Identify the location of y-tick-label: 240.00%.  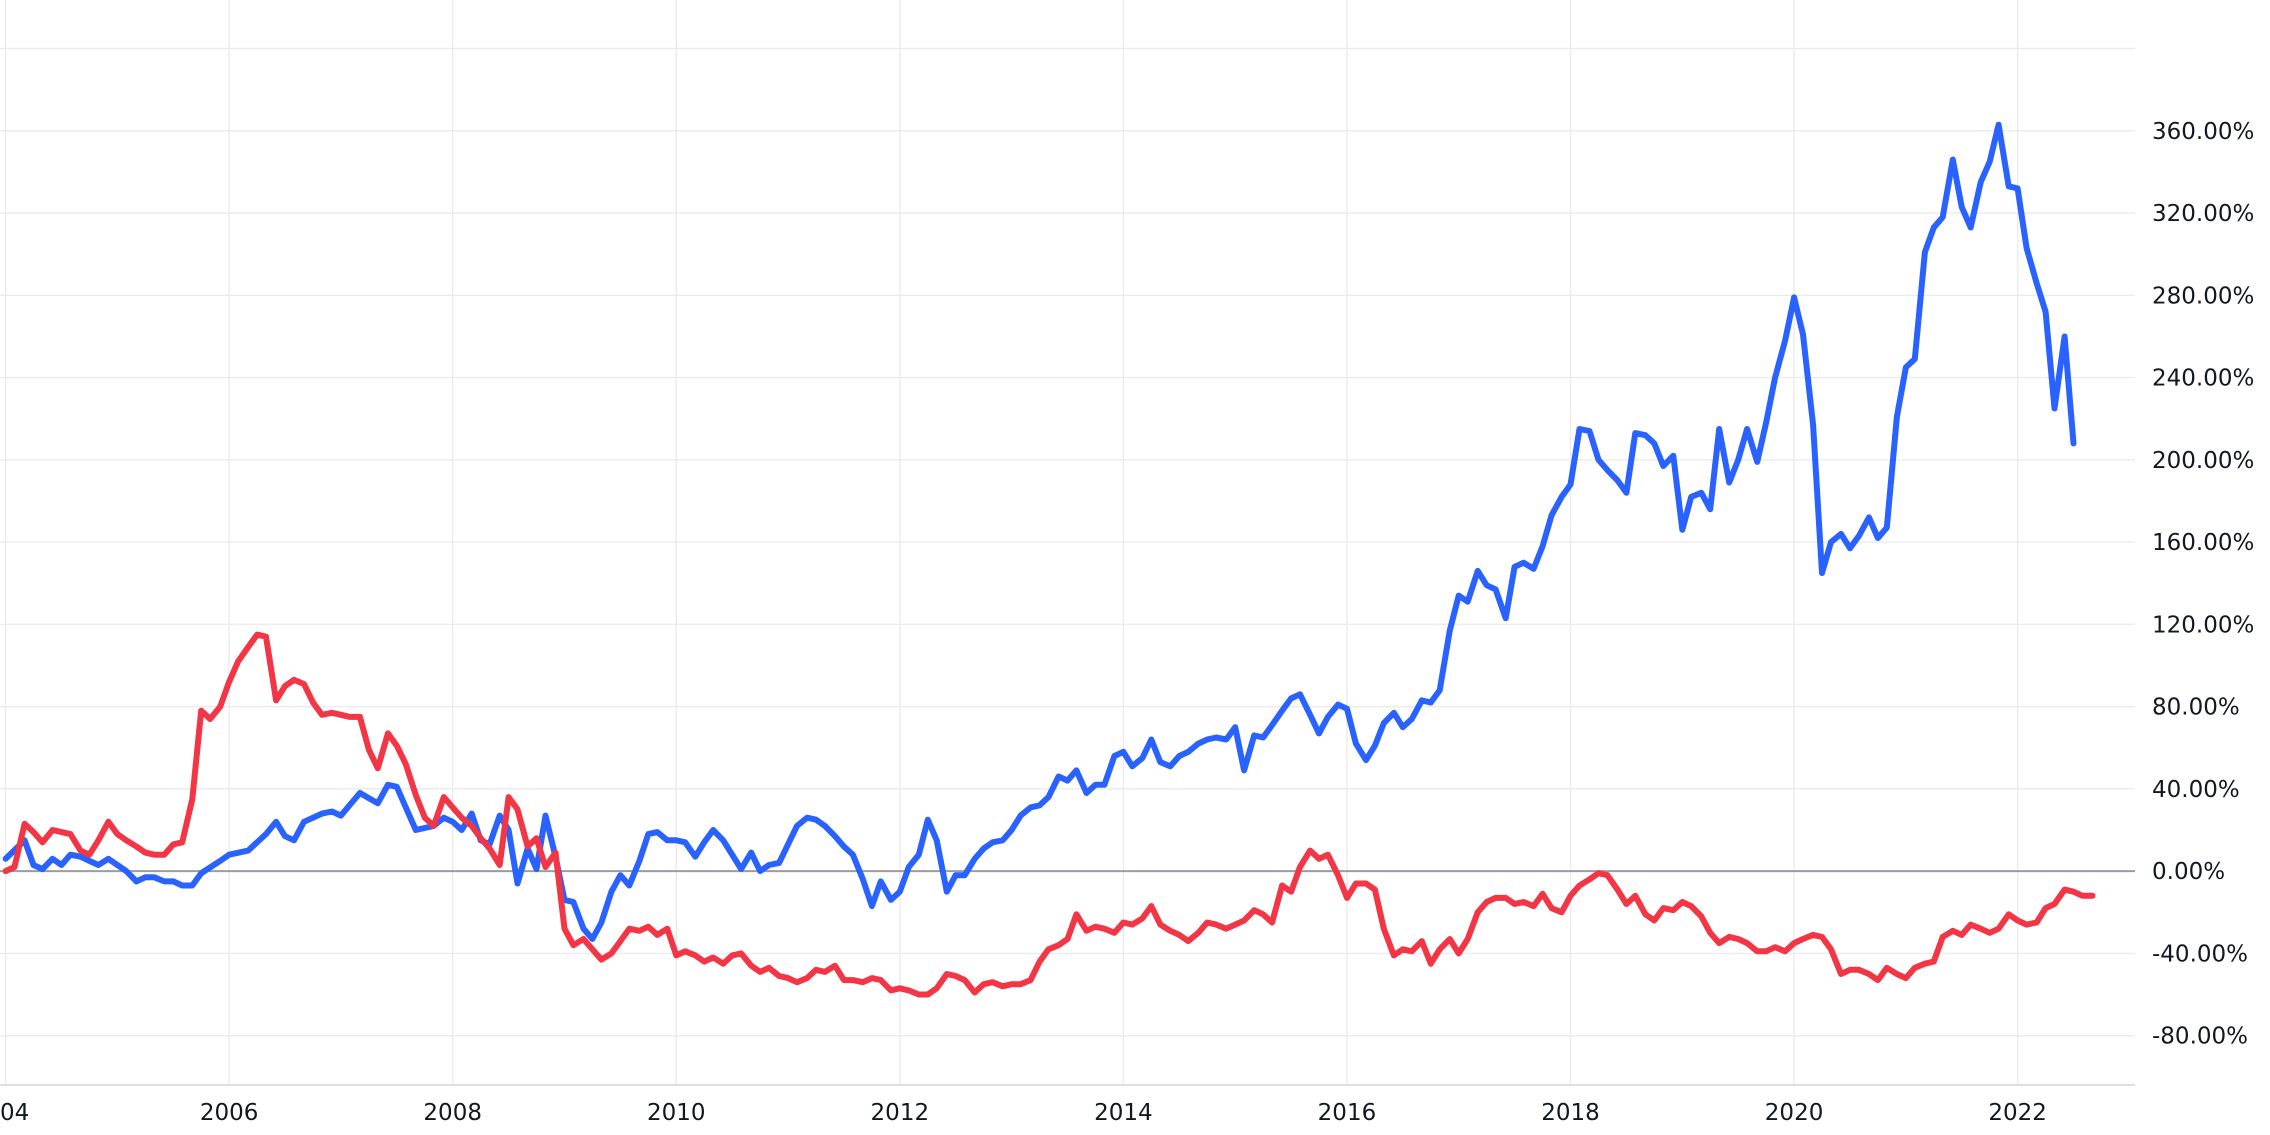
(2203, 379).